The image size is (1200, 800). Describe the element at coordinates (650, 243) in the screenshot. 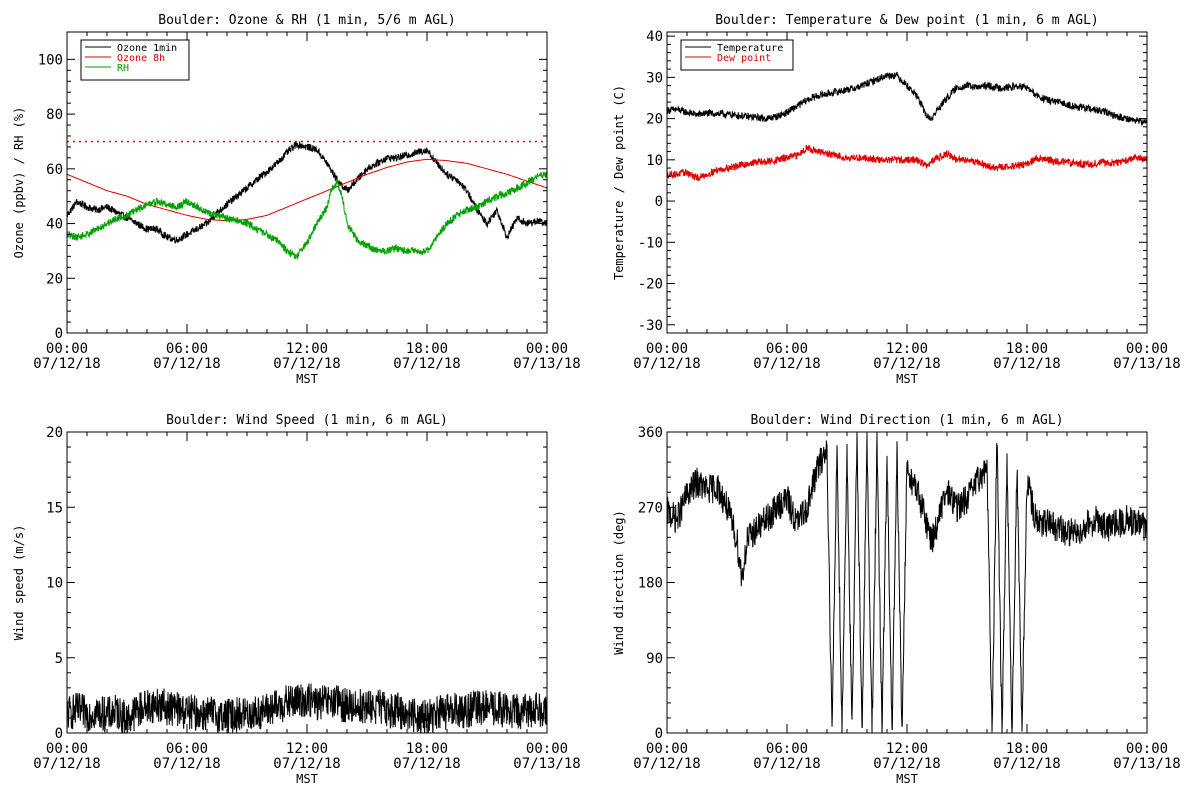

I see `y-tick-label: -10` at that location.